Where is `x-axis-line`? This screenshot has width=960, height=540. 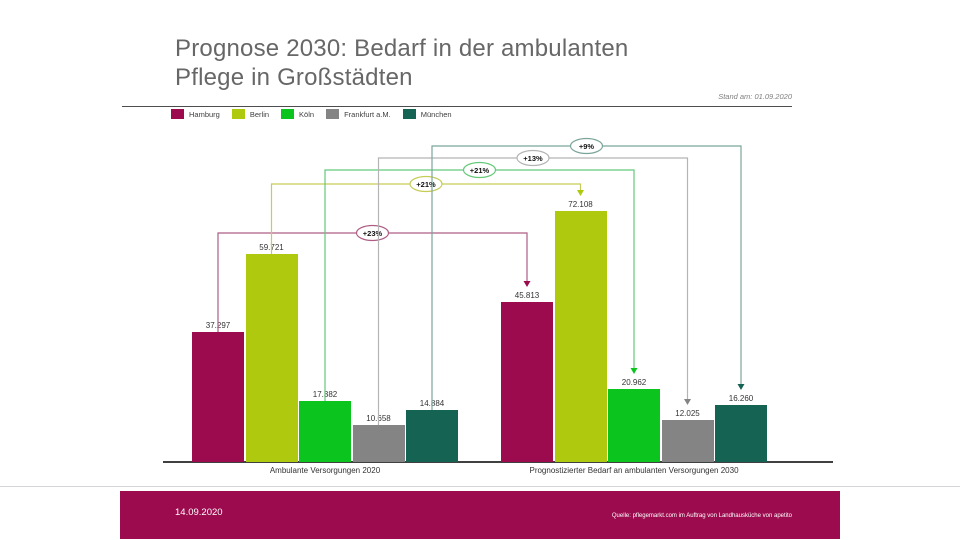
x-axis-line is located at coordinates (498, 462).